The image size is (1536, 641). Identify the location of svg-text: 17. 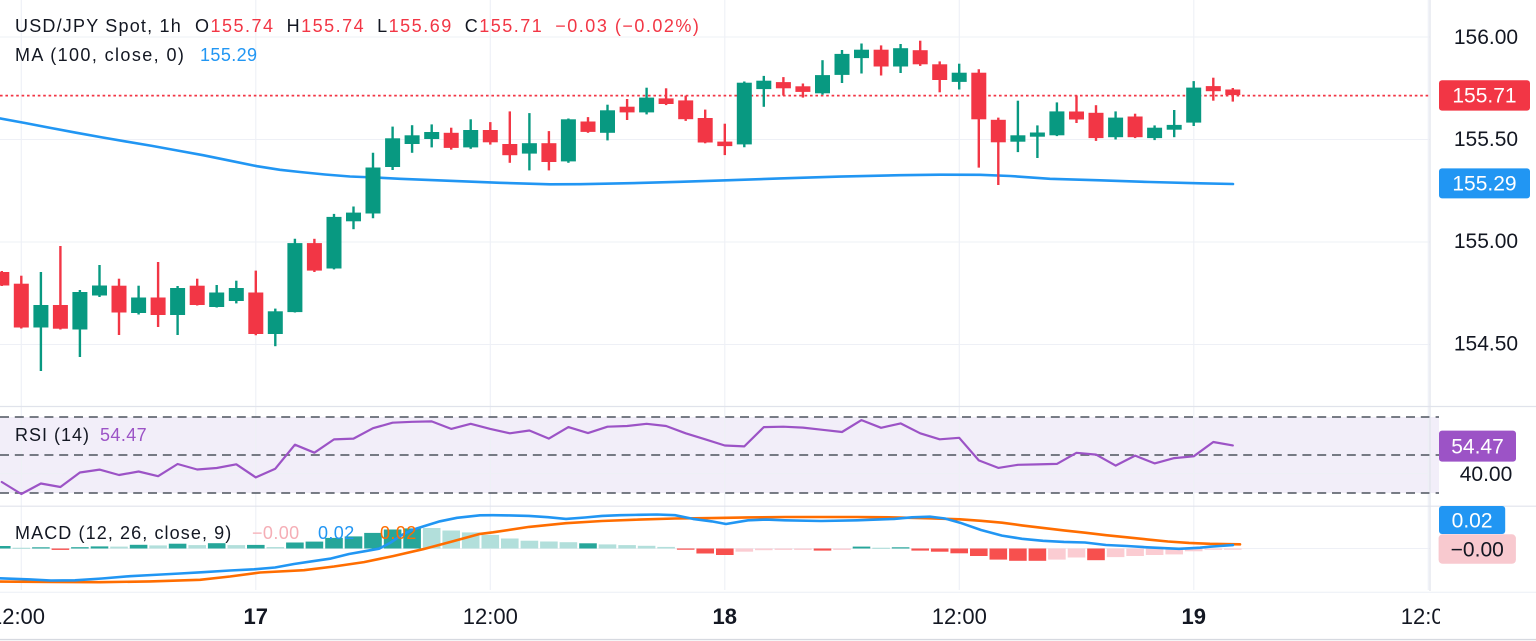
(256, 616).